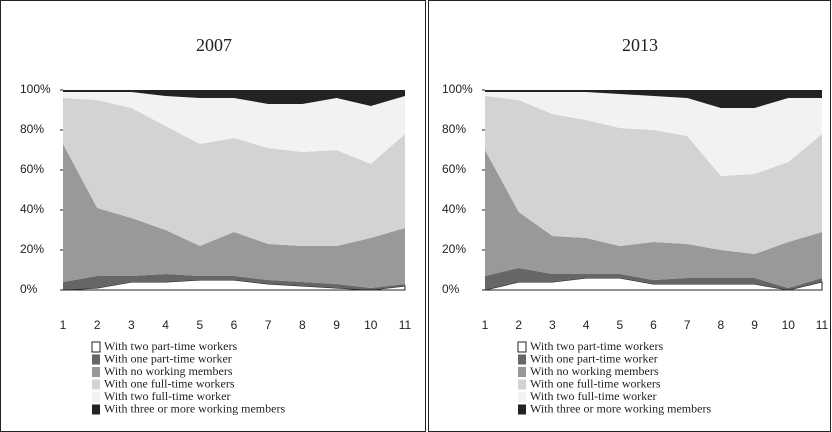  Describe the element at coordinates (214, 45) in the screenshot. I see `chart-title: 2007` at that location.